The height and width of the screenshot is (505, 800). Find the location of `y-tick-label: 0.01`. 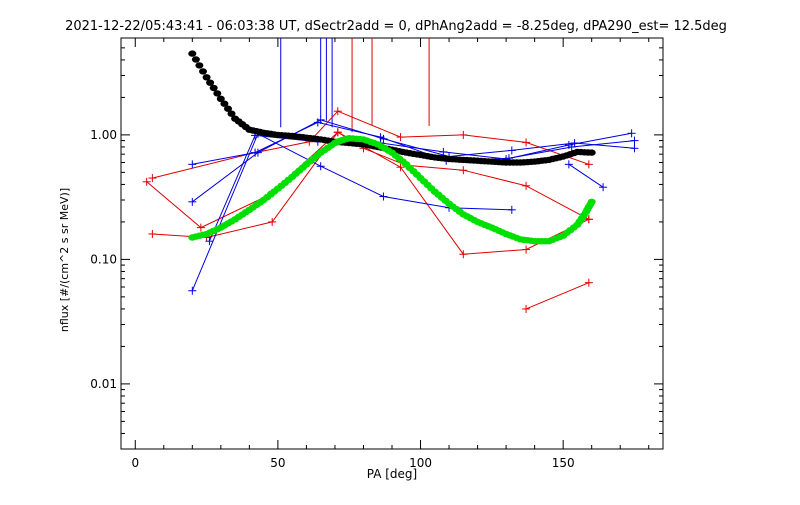

y-tick-label: 0.01 is located at coordinates (103, 384).